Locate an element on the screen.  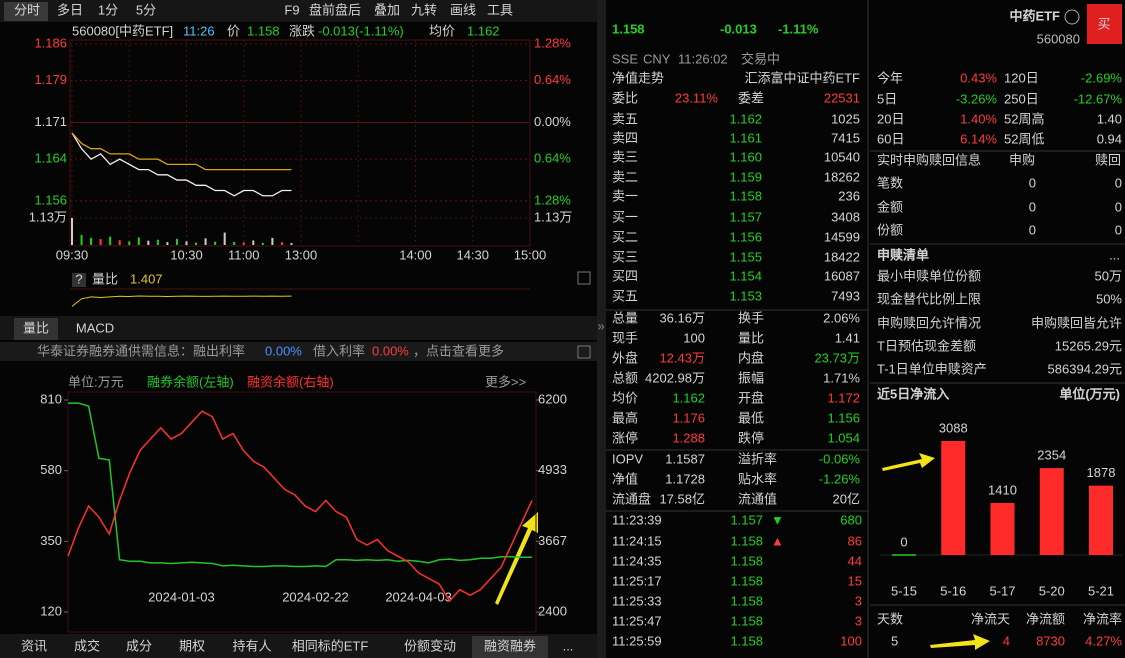
return-label: 52周高 is located at coordinates (1024, 118).